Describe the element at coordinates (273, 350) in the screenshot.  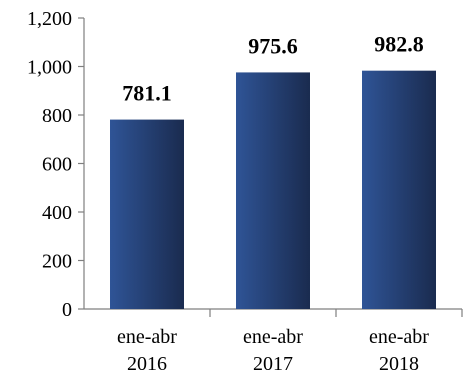
I see `x-tick-label: ene-abr 2017` at that location.